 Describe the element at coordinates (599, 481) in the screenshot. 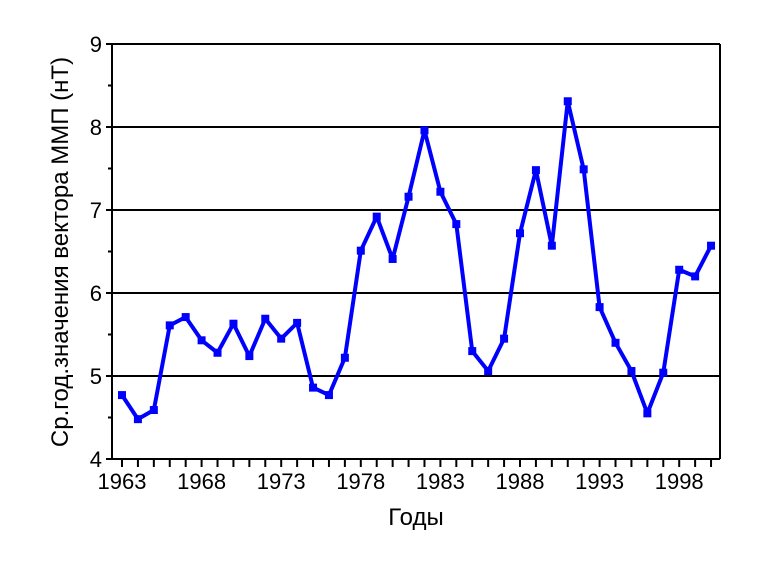

I see `x-tick-label: 1993` at that location.